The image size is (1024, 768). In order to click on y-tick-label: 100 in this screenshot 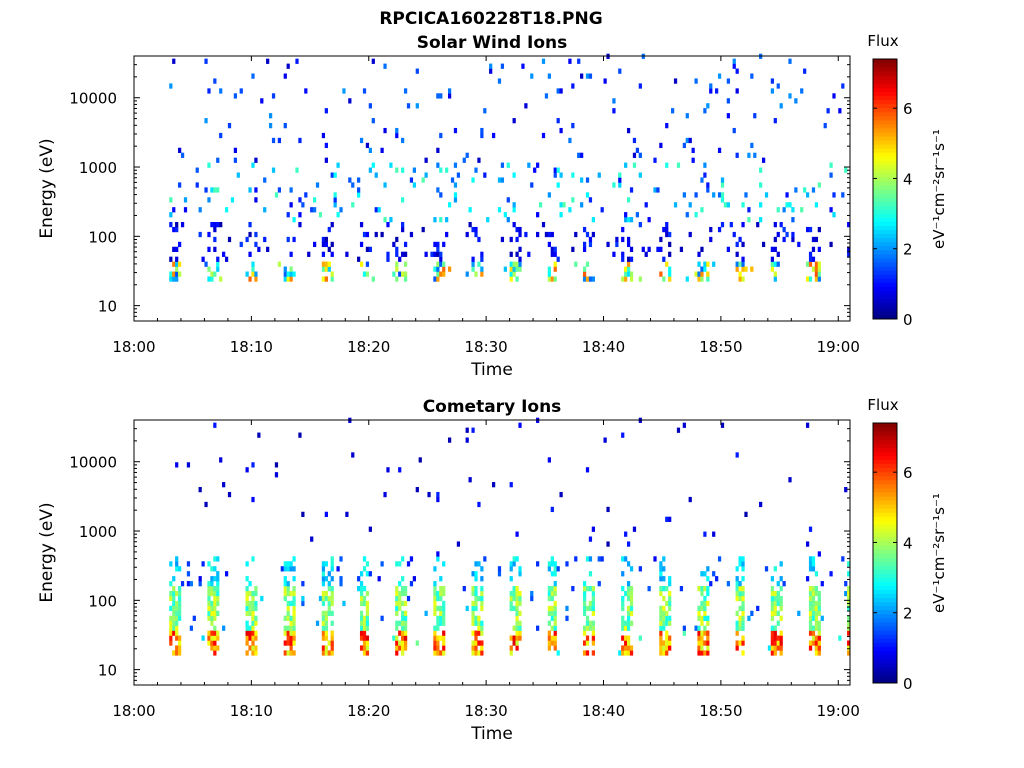, I will do `click(102, 601)`.